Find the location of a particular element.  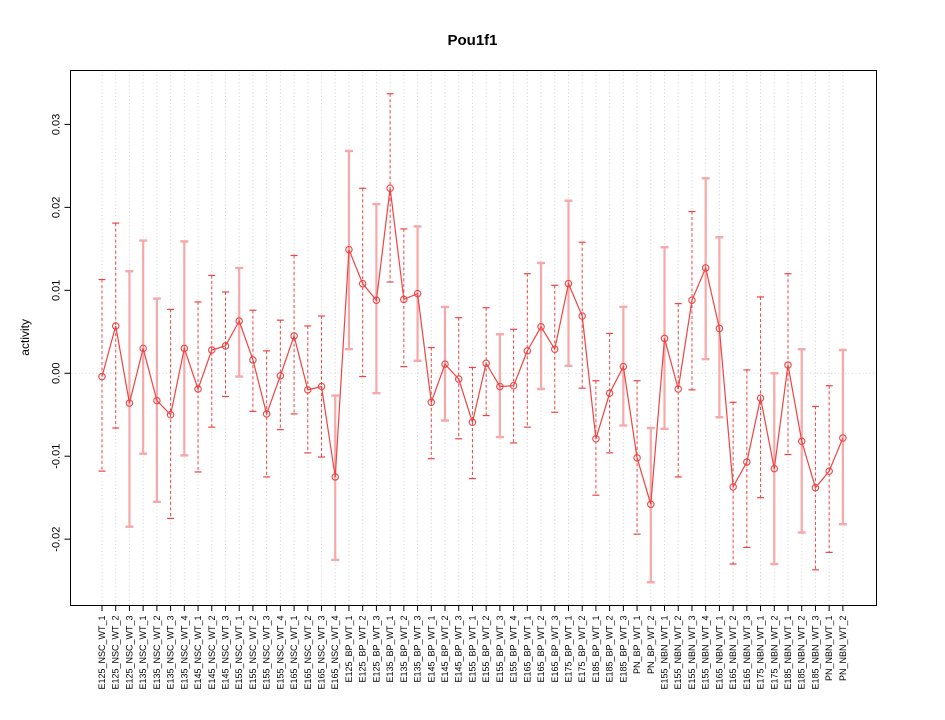

x-tick-label: E185_NBN_WT_1 is located at coordinates (788, 653).